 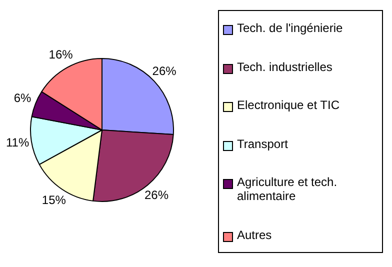 What do you see at coordinates (288, 105) in the screenshot?
I see `legend-label: Electronique et TIC` at bounding box center [288, 105].